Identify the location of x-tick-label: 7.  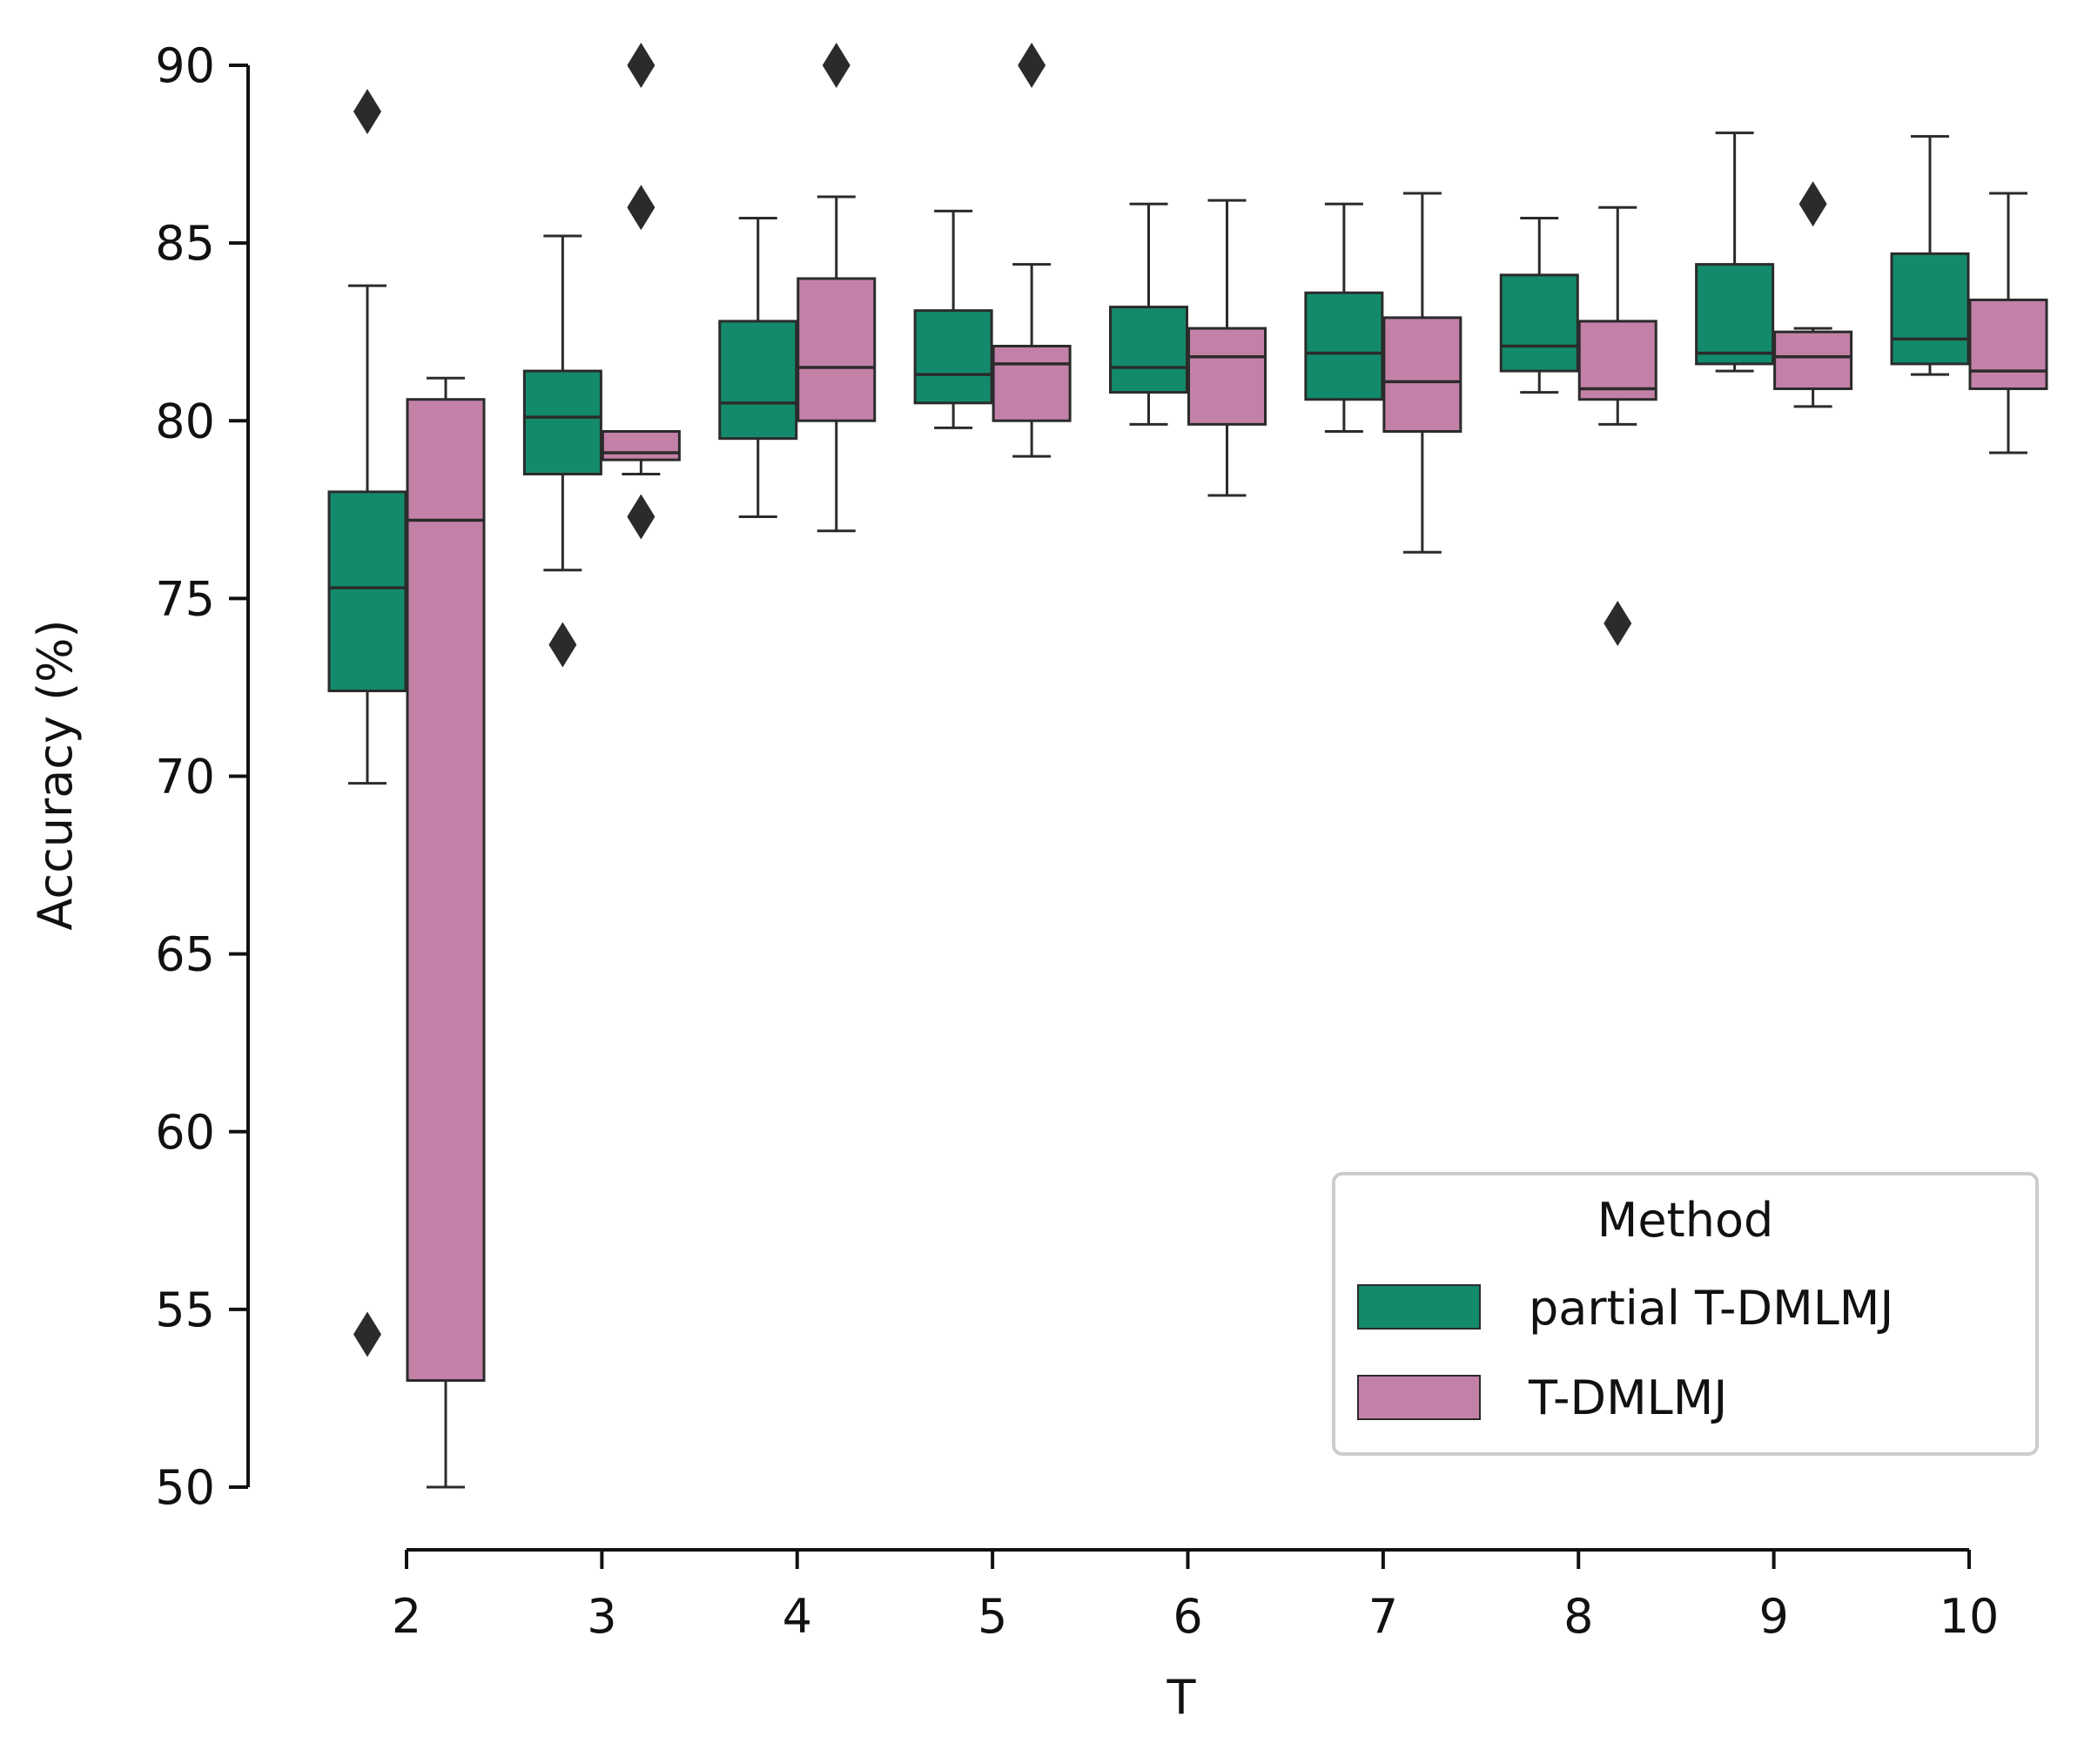
(1383, 1616).